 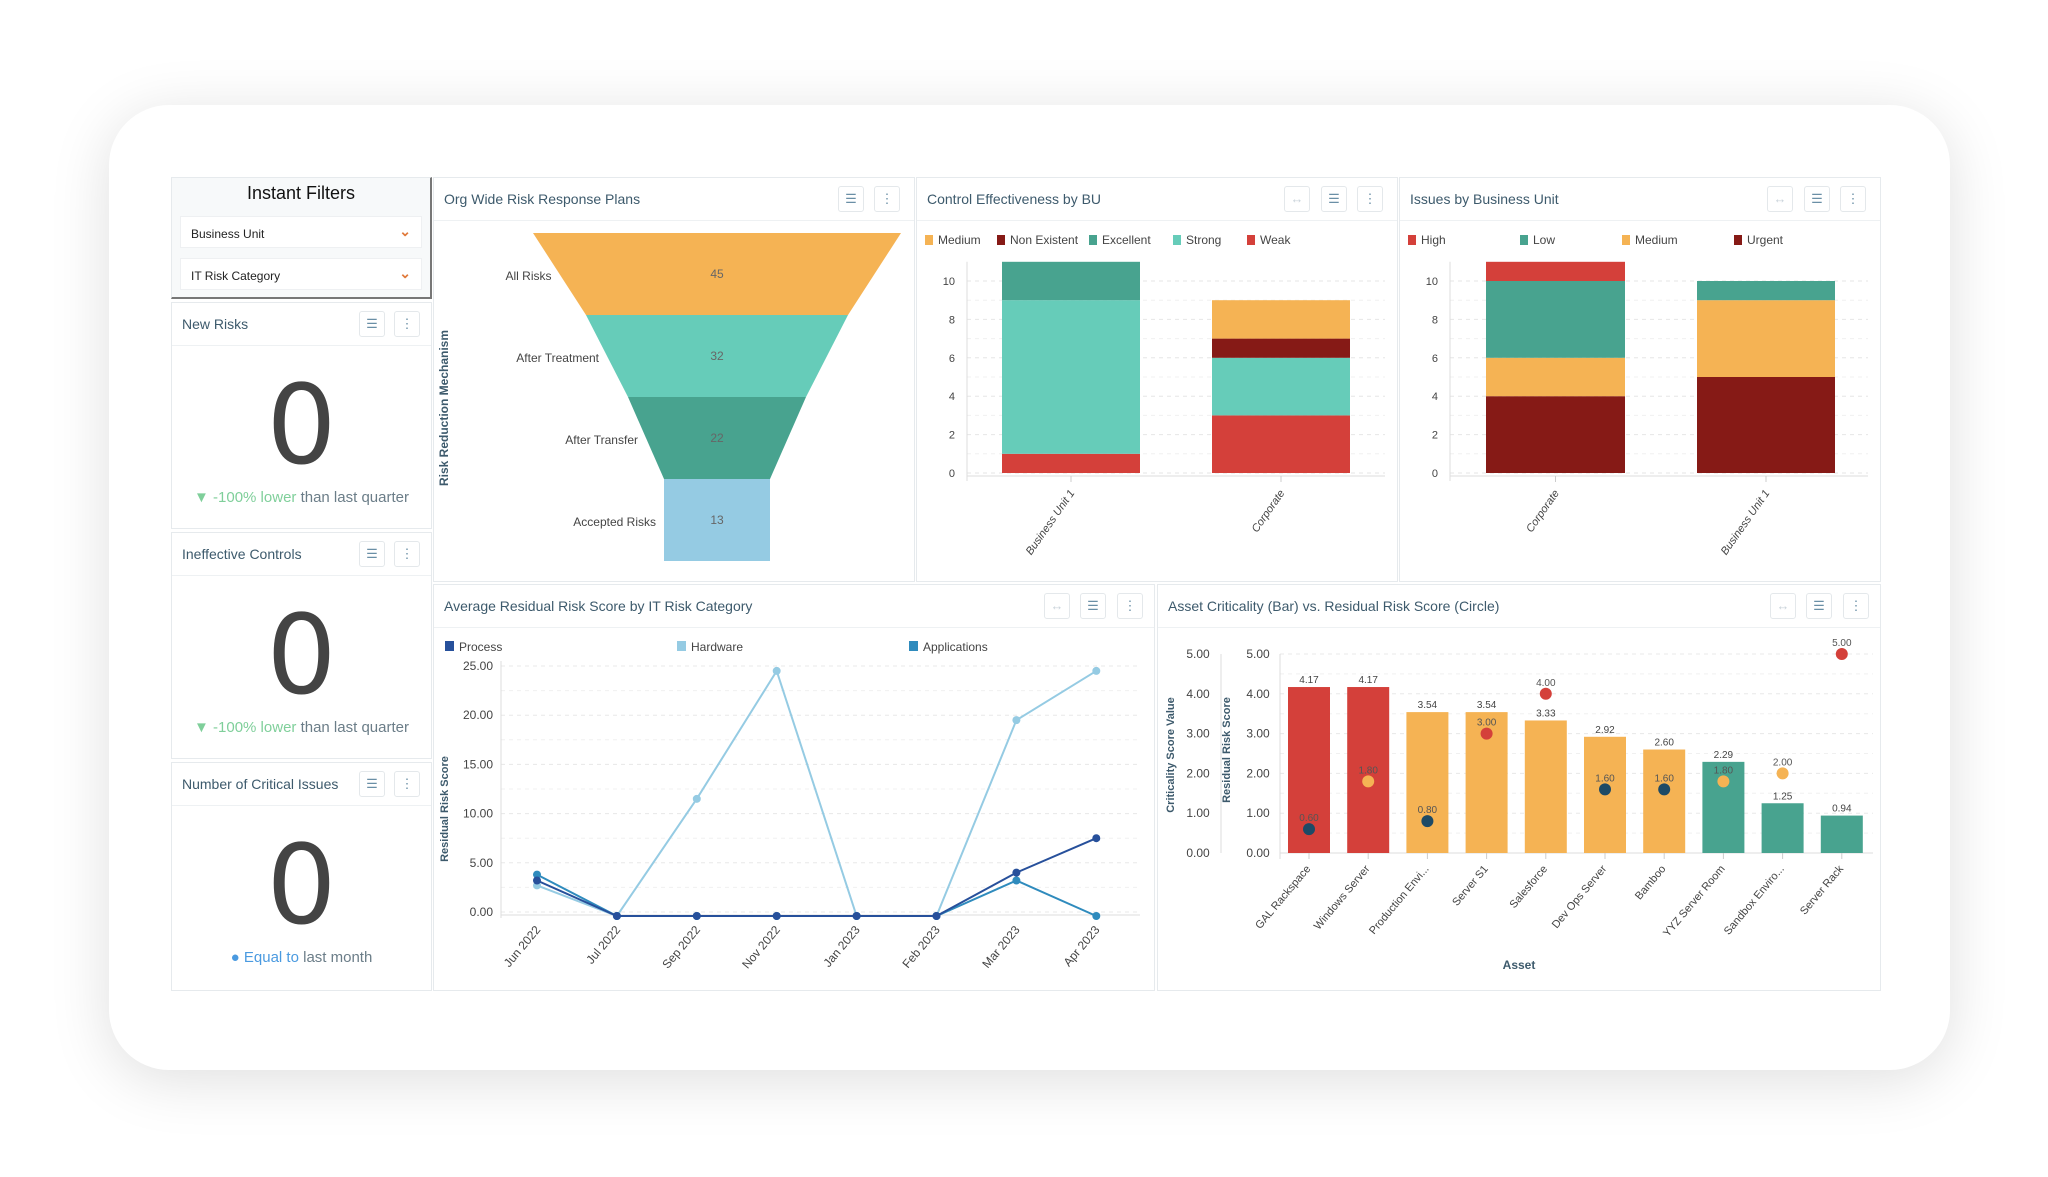 I want to click on legend-label: Non Existent, so click(x=1044, y=240).